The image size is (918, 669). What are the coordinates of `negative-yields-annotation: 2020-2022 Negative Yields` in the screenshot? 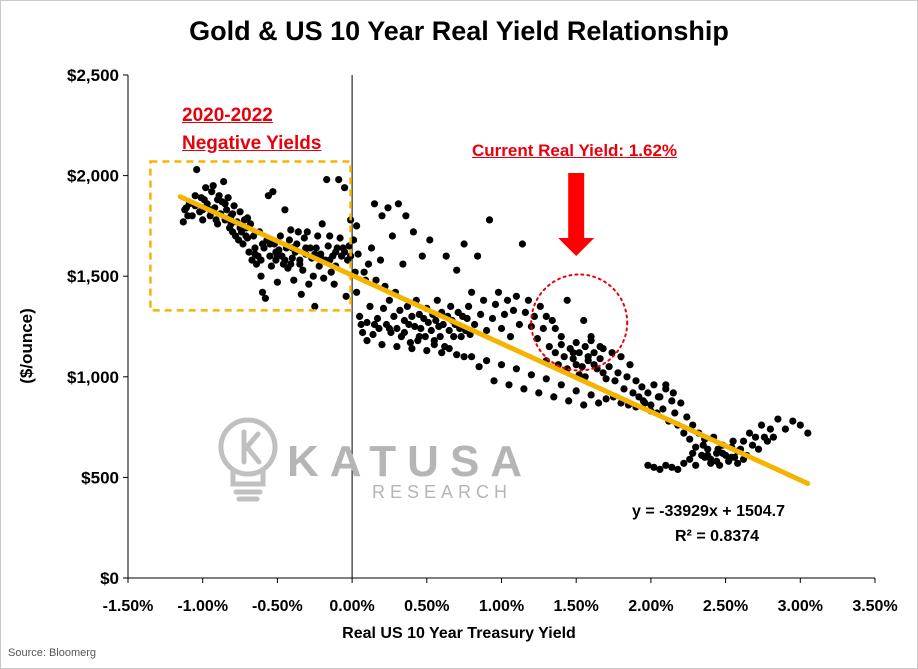 It's located at (251, 130).